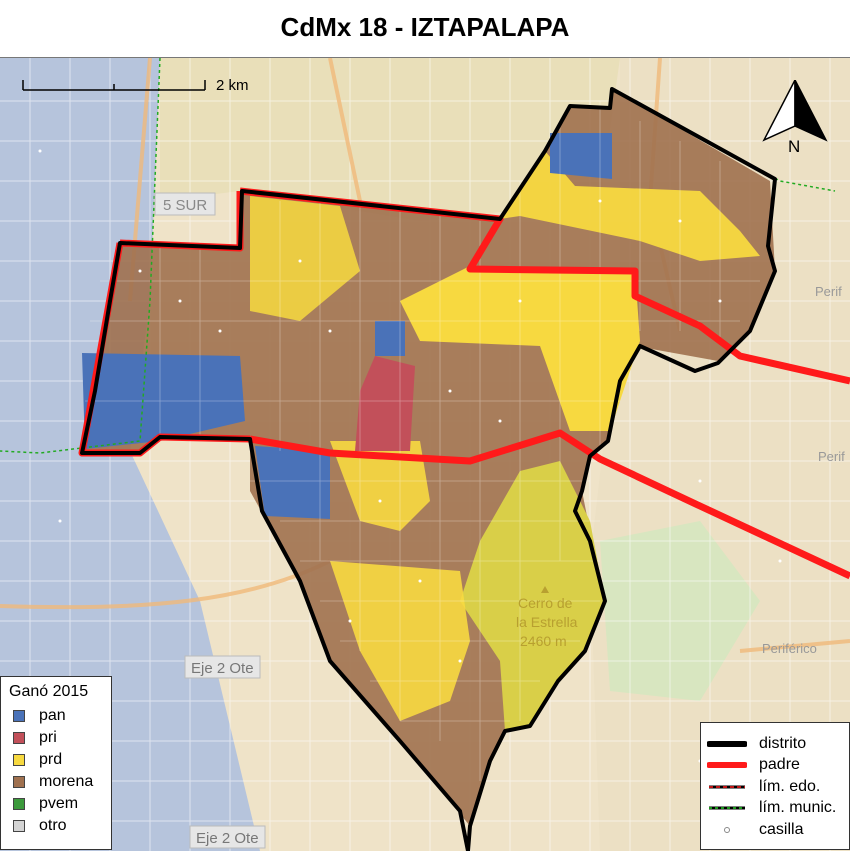  What do you see at coordinates (19, 760) in the screenshot?
I see `legend-swatch-prd` at bounding box center [19, 760].